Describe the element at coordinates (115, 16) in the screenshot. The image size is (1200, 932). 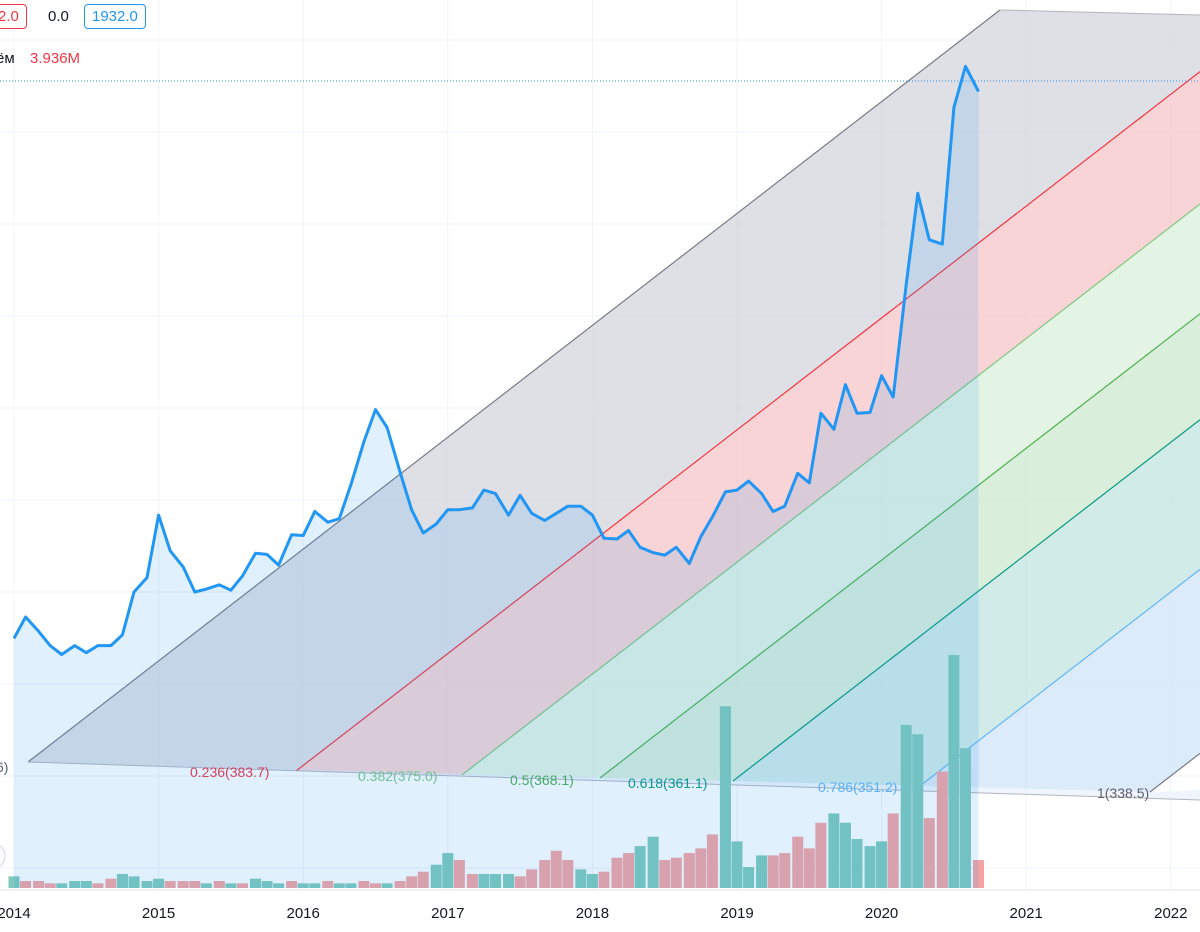
I see `legend-box-right: 1932.0` at that location.